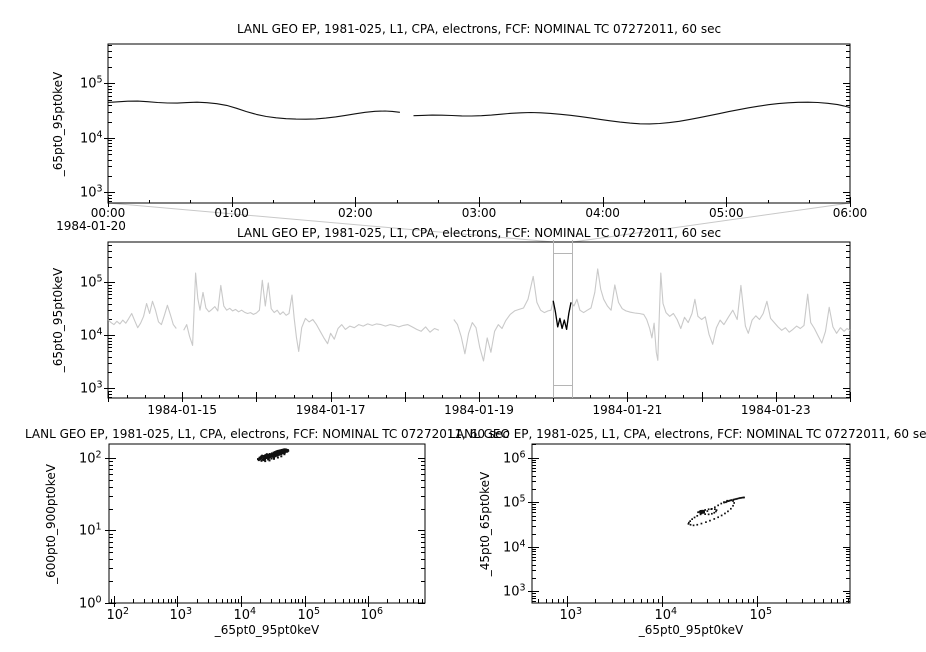 The height and width of the screenshot is (652, 926). I want to click on x-tick-date-label: 1984-01-21, so click(628, 410).